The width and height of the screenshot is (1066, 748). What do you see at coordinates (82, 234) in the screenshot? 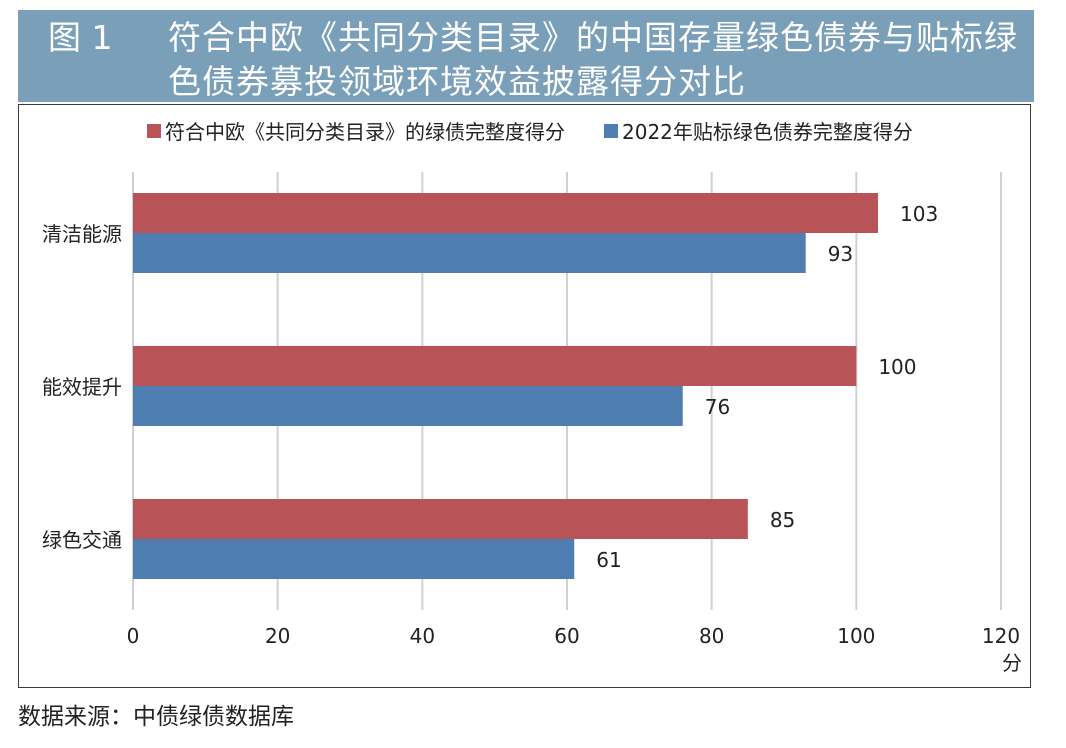
I see `category-label: 清洁能源` at bounding box center [82, 234].